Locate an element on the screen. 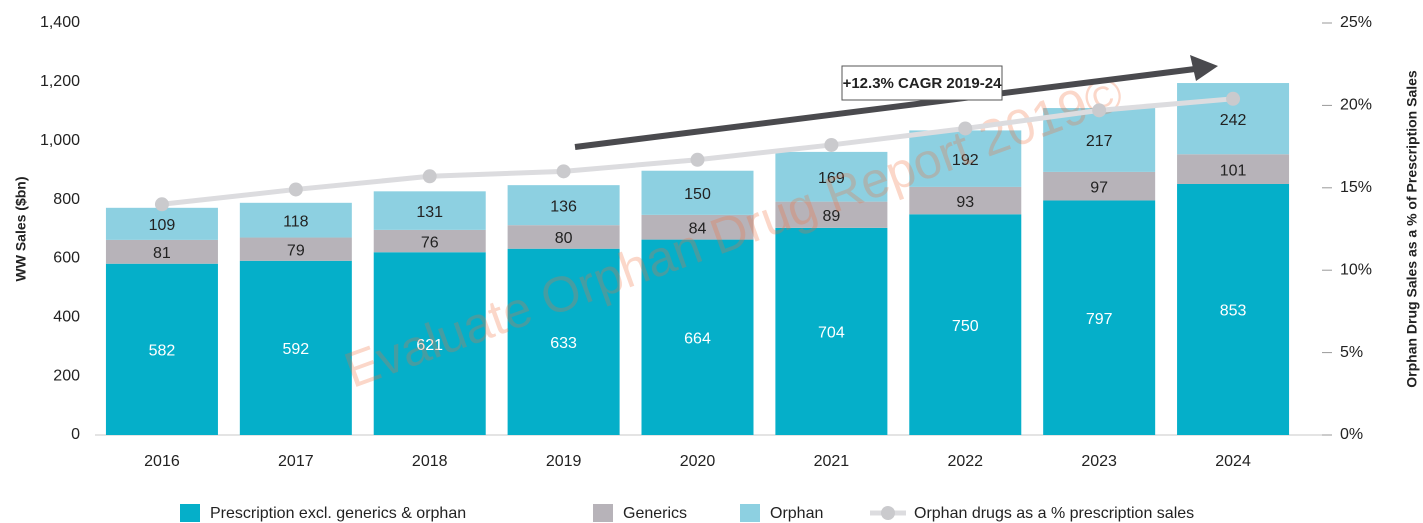  data-label: 97 is located at coordinates (1099, 187).